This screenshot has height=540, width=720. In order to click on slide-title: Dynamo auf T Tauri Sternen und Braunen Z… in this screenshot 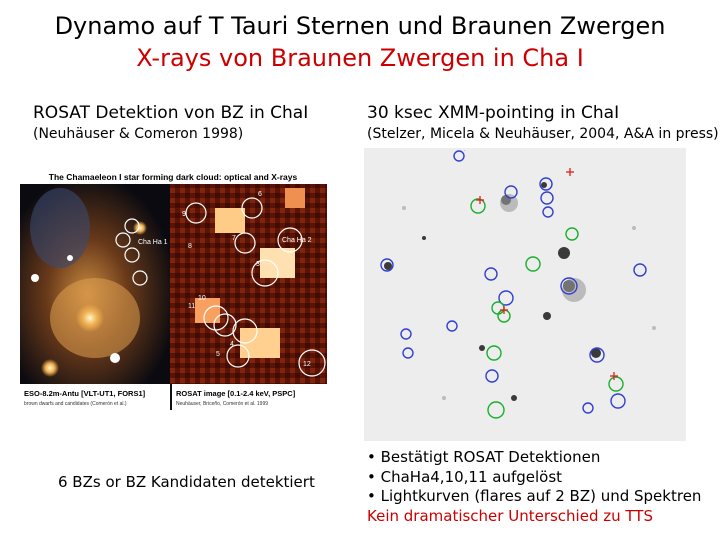, I will do `click(360, 26)`.